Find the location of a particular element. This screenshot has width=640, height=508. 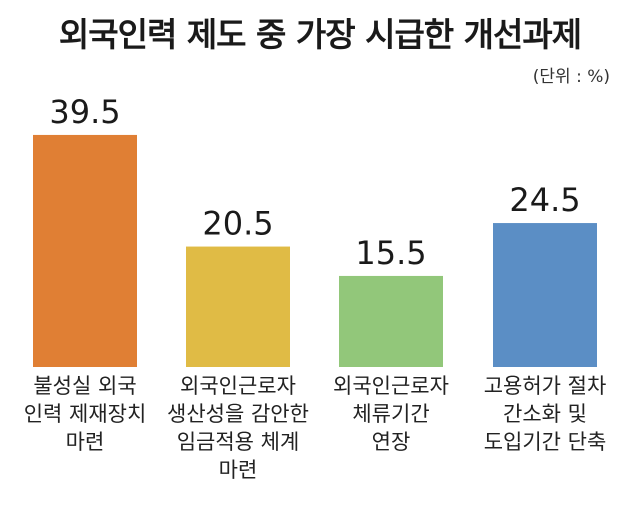

chart-title: 외국인력 제도 중 가장 시급한 개선과제 is located at coordinates (320, 34).